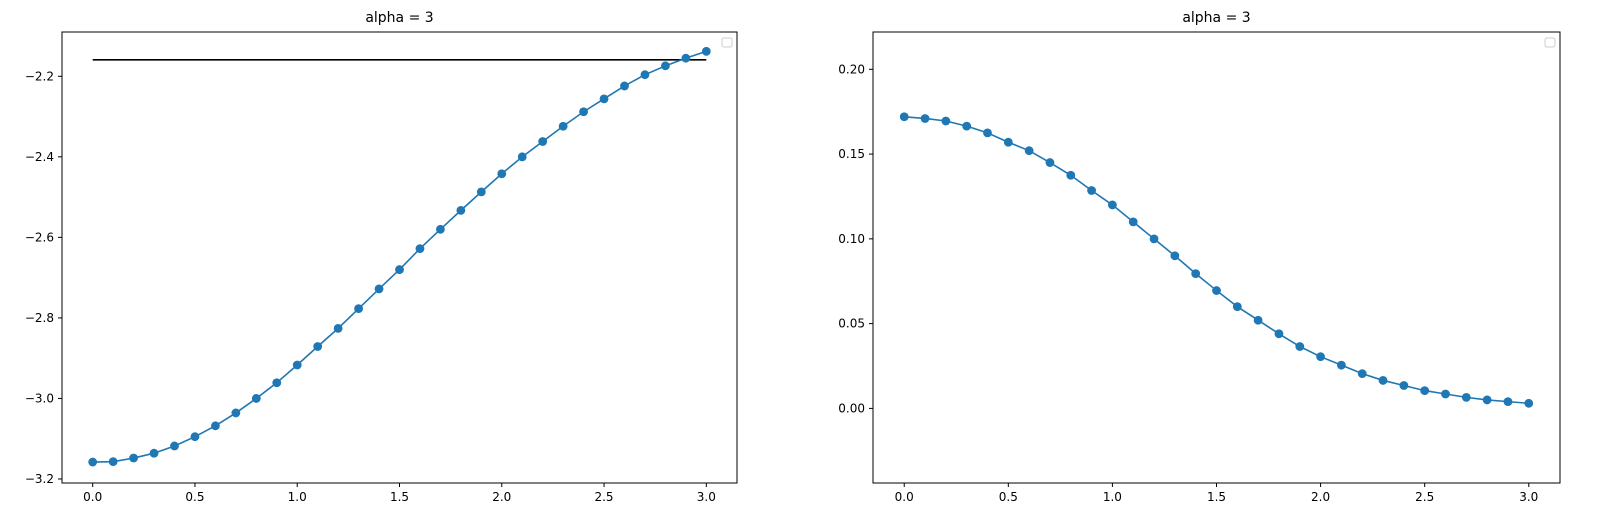 Image resolution: width=1613 pixels, height=528 pixels. Describe the element at coordinates (39, 479) in the screenshot. I see `y-tick-label: −3.2` at that location.